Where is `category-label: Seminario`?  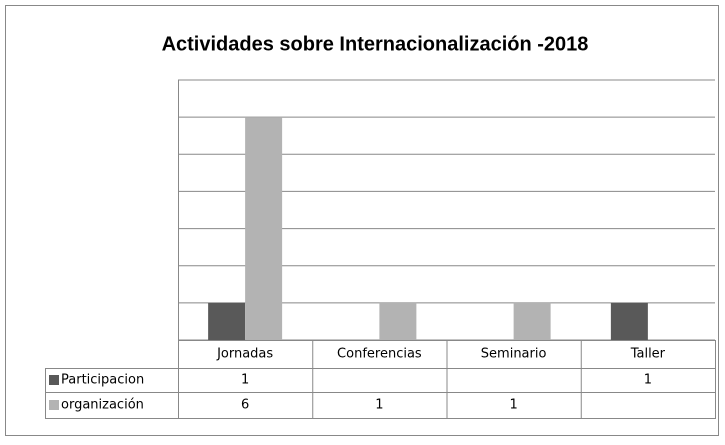
category-label: Seminario is located at coordinates (514, 354).